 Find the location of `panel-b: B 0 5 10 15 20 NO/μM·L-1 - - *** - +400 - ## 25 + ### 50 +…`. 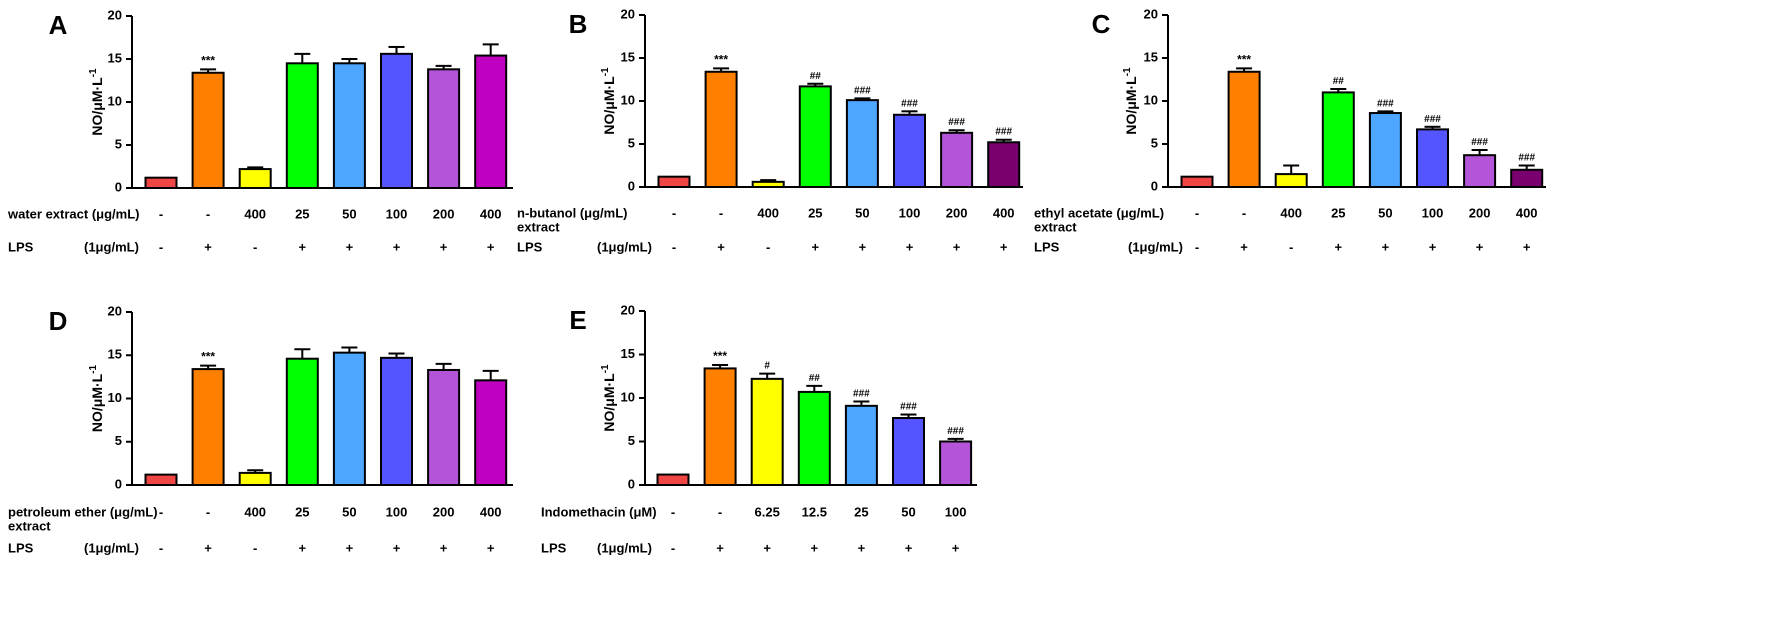

panel-b: B 0 5 10 15 20 NO/μM·L-1 - - *** - +400 - ## 25 + ### 50 +… is located at coordinates (770, 130).